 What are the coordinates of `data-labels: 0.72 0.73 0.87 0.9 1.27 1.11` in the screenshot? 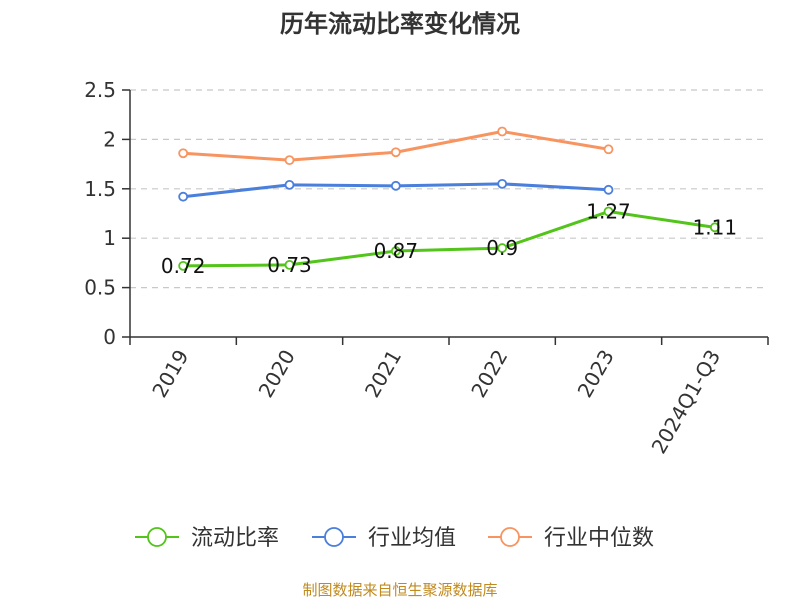 It's located at (449, 239).